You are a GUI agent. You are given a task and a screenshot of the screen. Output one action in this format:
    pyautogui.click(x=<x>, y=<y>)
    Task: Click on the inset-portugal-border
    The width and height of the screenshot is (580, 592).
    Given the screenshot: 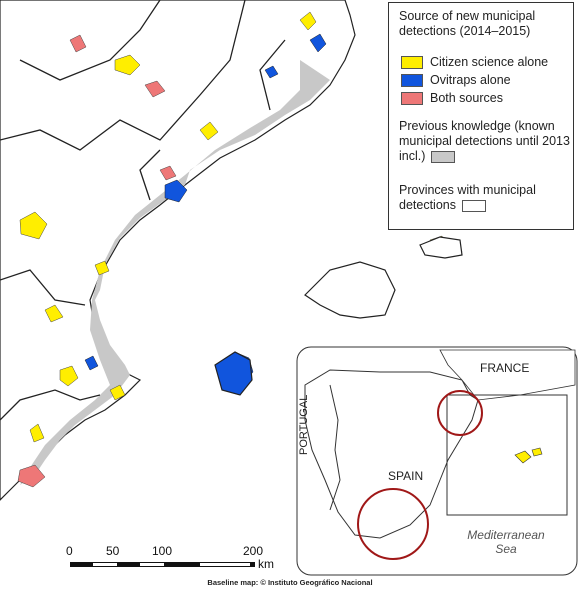 What is the action you would take?
    pyautogui.click(x=335, y=447)
    